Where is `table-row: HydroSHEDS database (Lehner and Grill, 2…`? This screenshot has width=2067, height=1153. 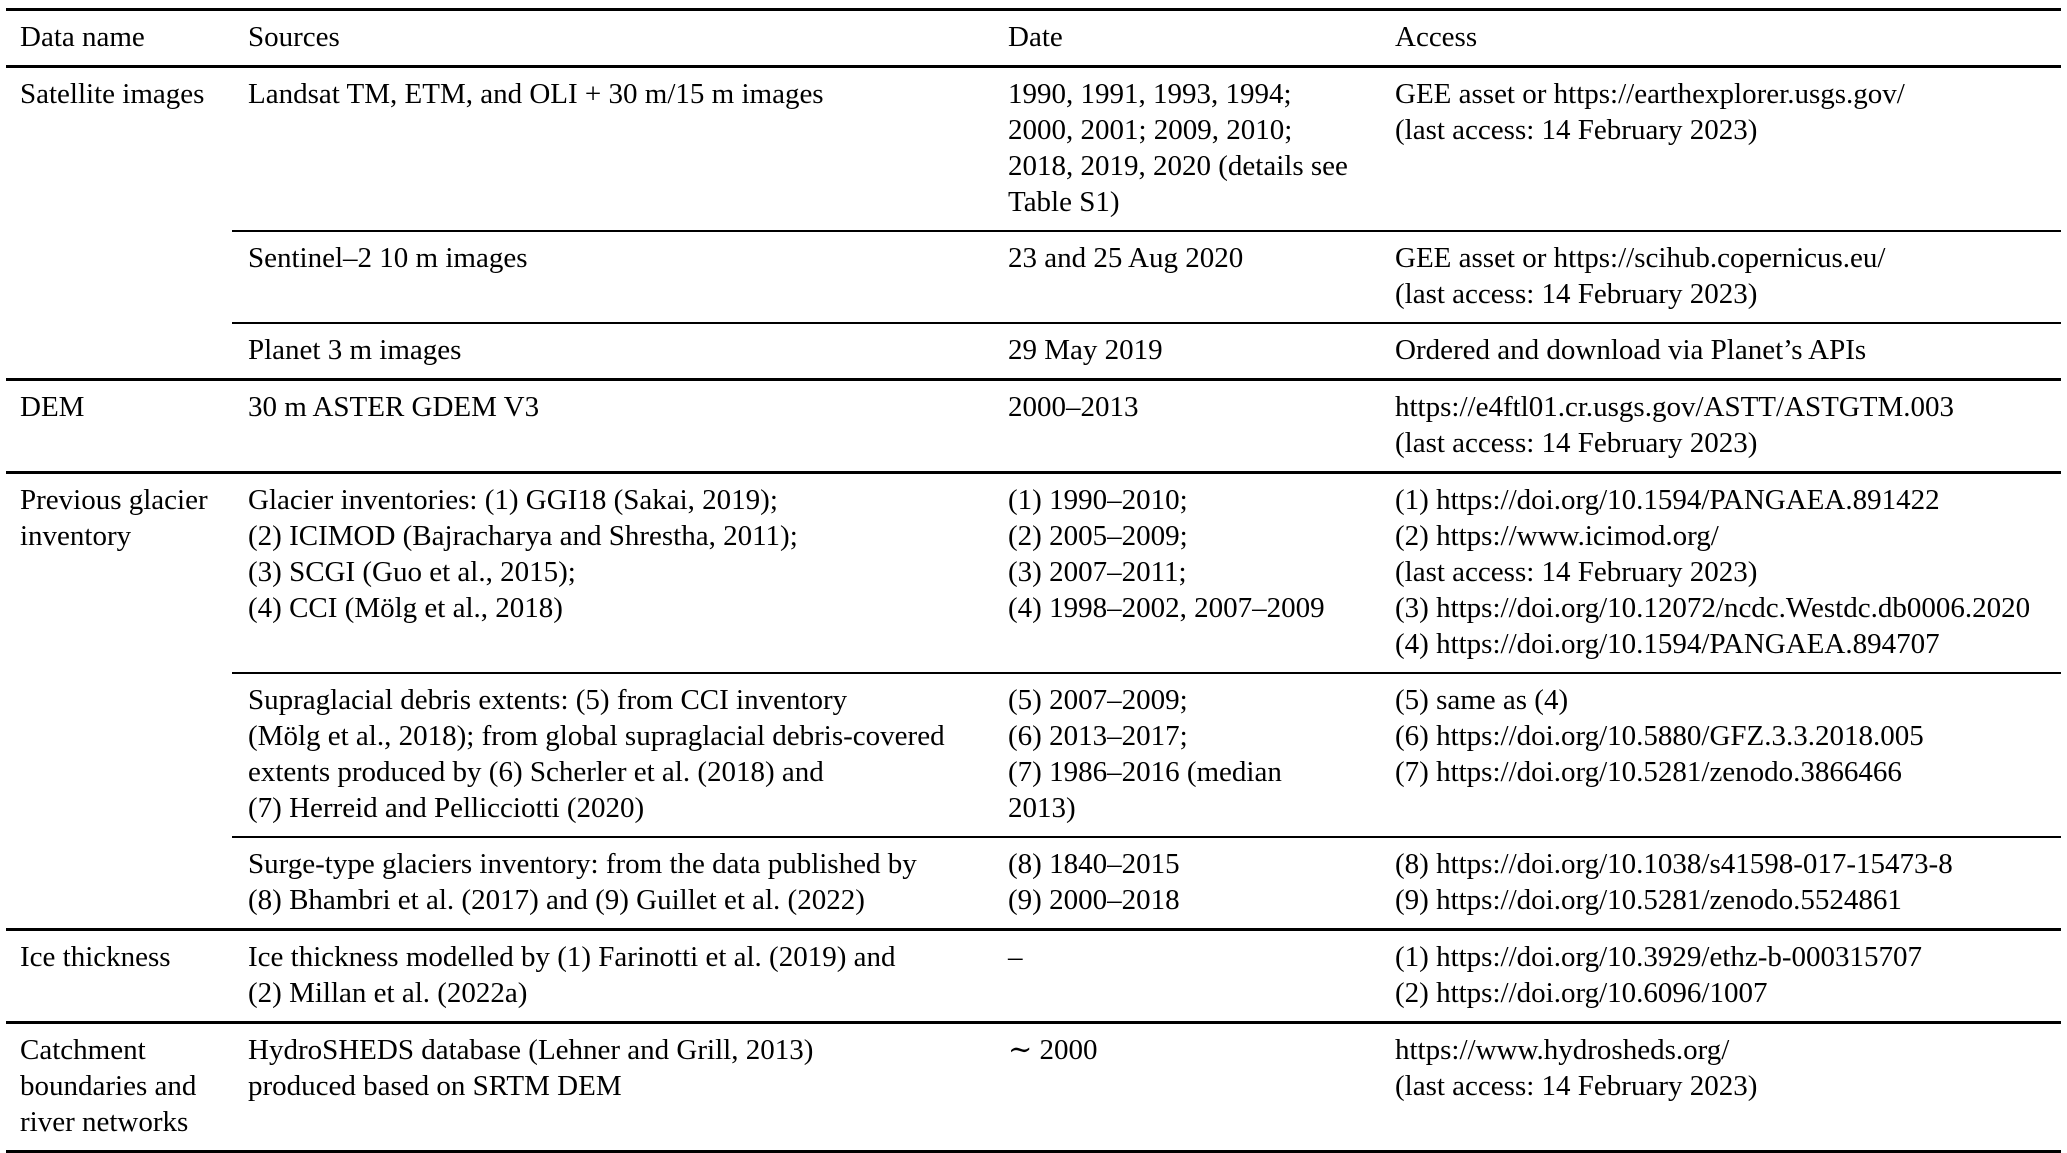 table-row: HydroSHEDS database (Lehner and Grill, 2… is located at coordinates (1146, 1069).